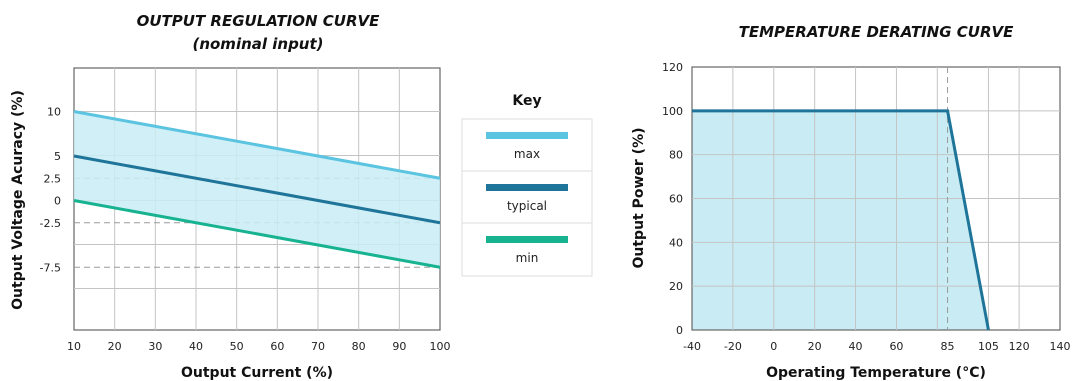  I want to click on regulation-x-ticks: 10 20 30 40 50 60 70 80 90 100, so click(259, 346).